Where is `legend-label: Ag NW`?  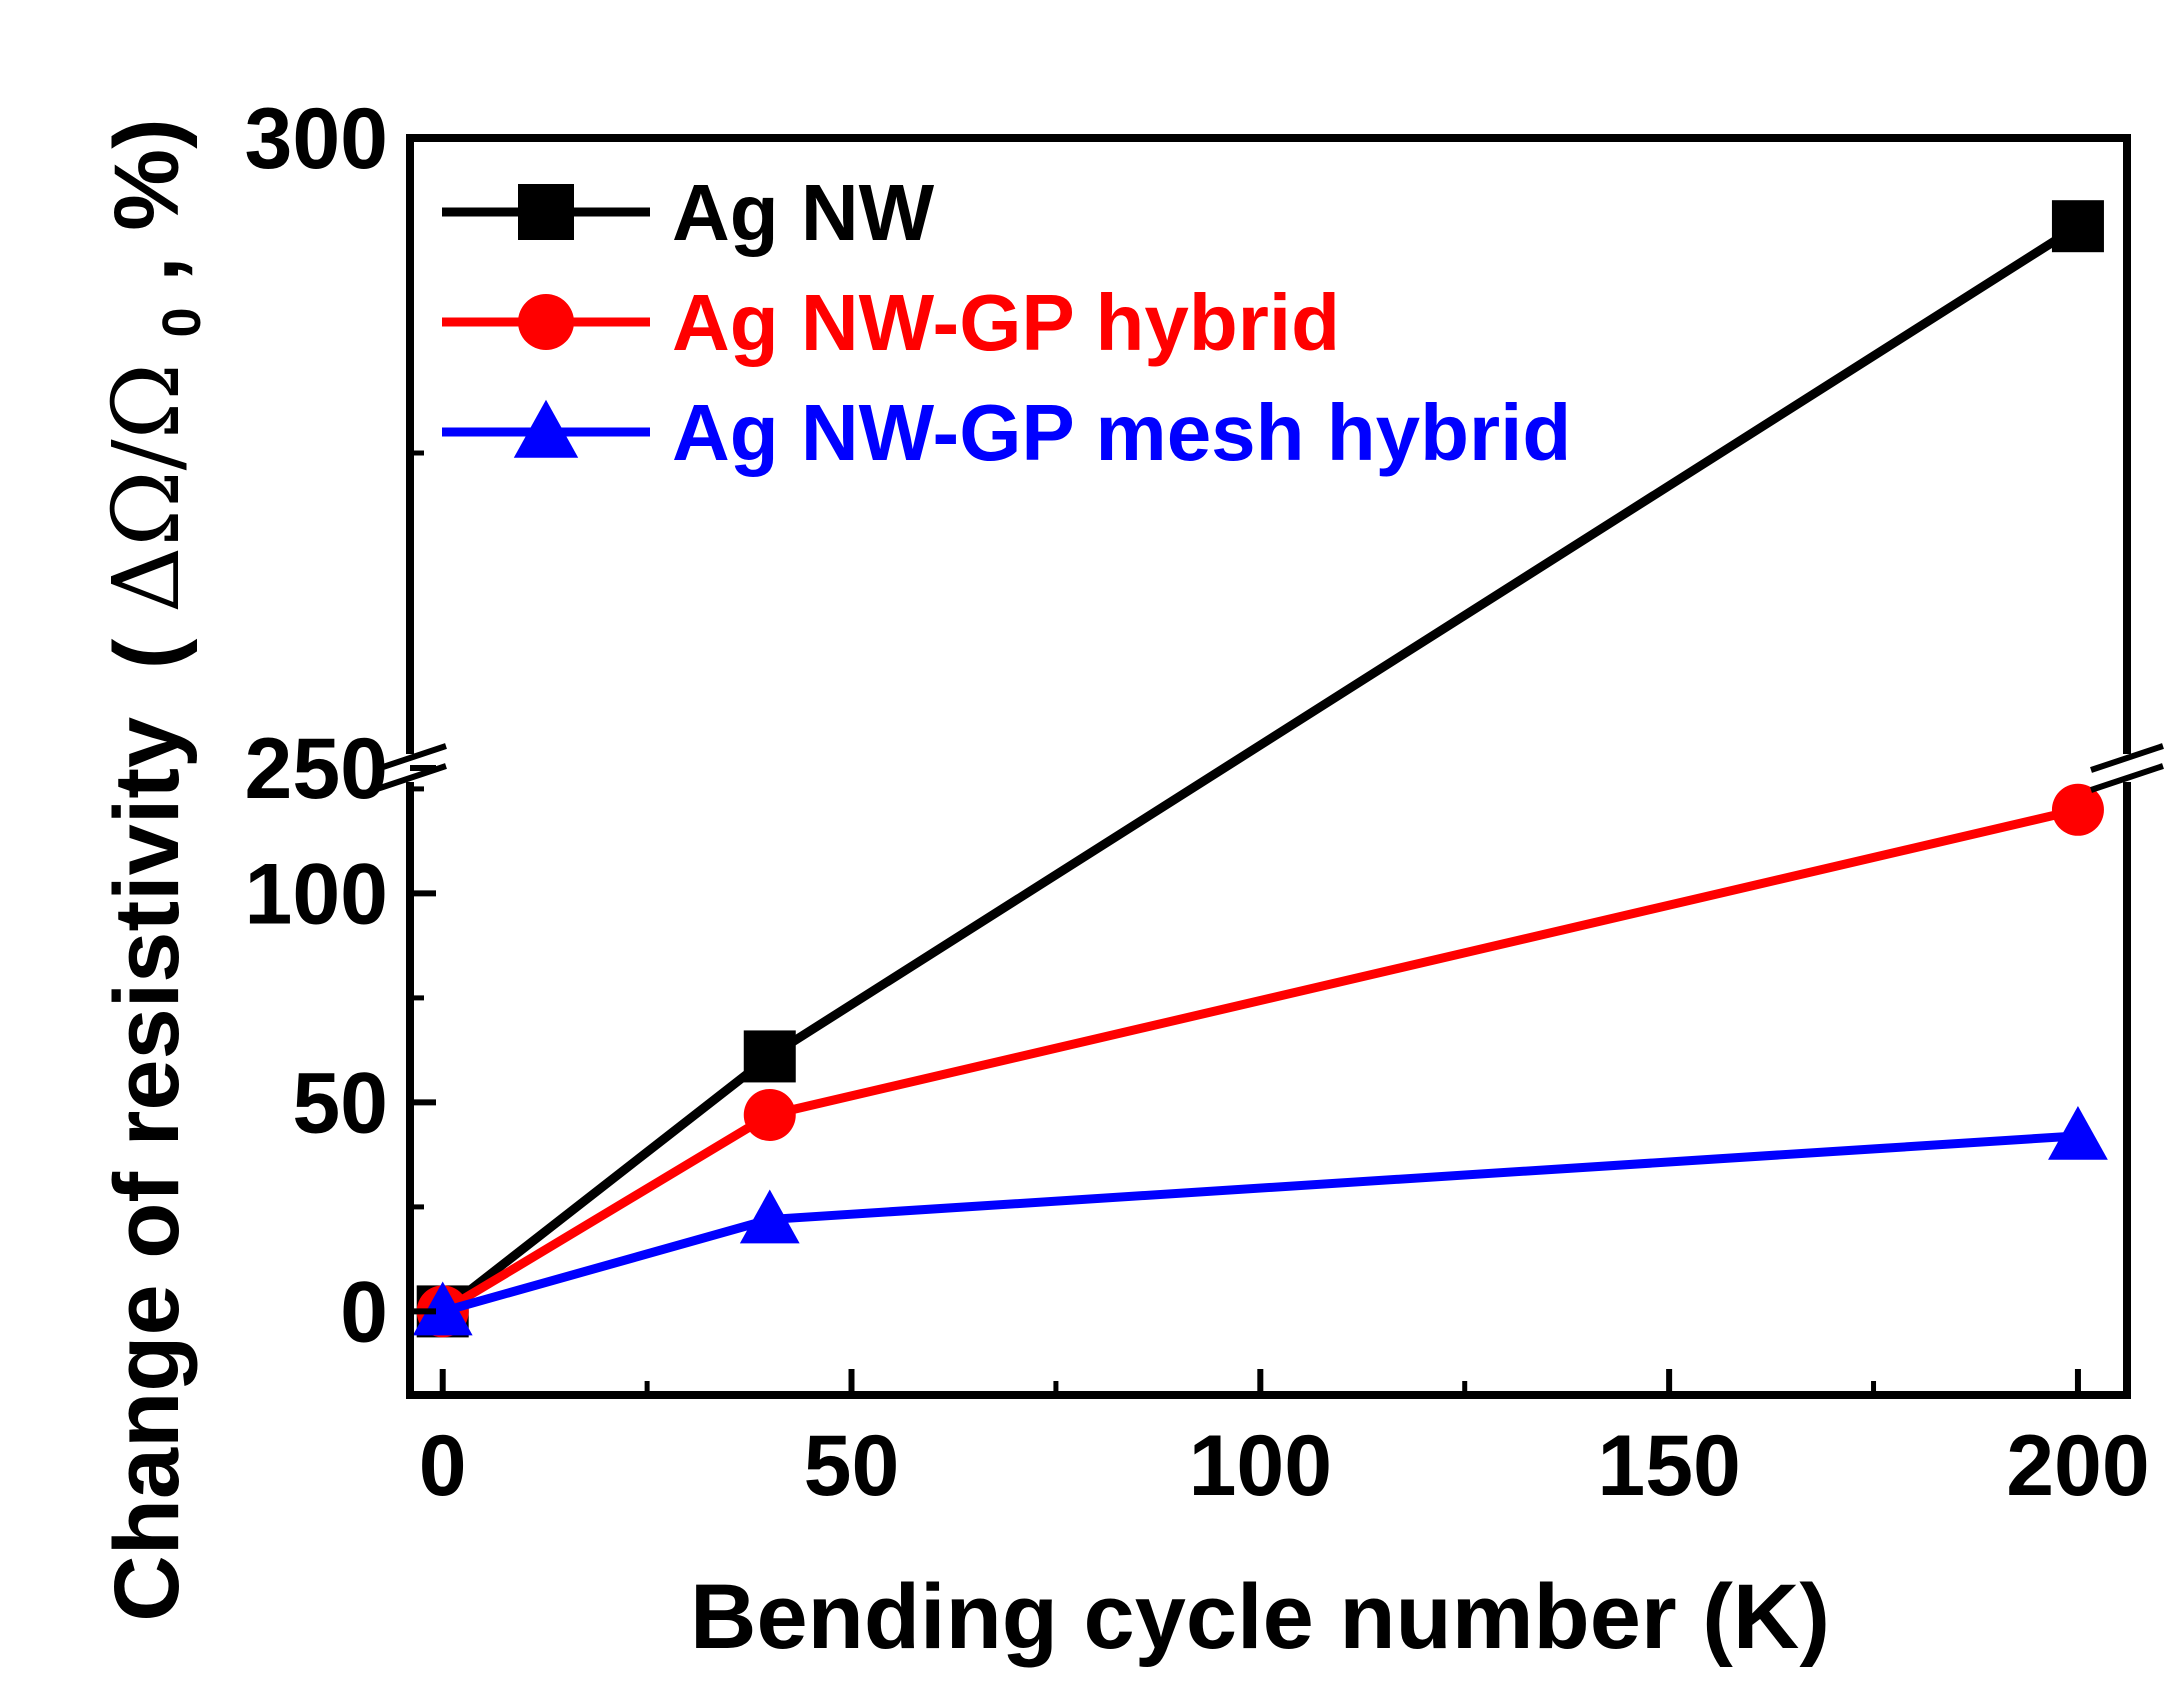 legend-label: Ag NW is located at coordinates (803, 212).